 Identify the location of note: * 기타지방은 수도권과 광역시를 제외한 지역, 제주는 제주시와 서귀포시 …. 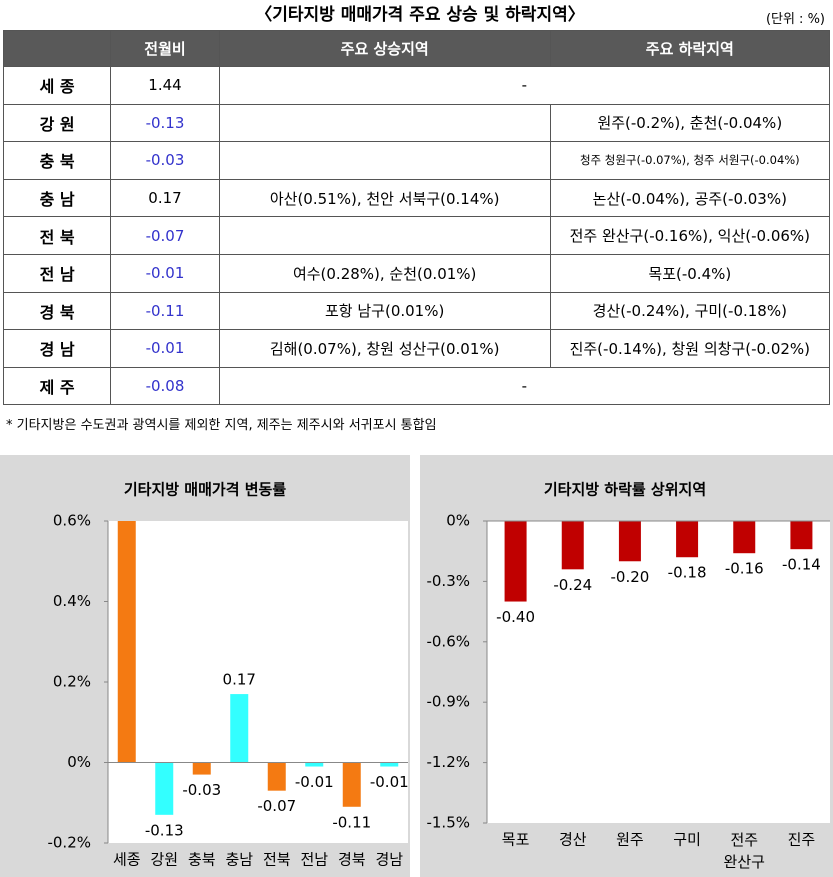
(221, 425).